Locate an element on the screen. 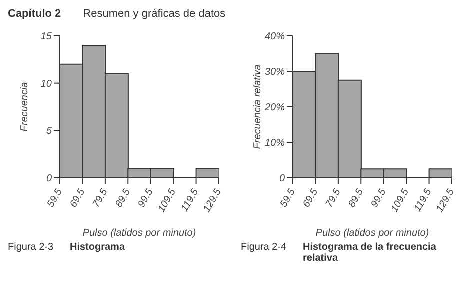 This screenshot has height=307, width=474. y-axis-title: Frecuencia is located at coordinates (25, 107).